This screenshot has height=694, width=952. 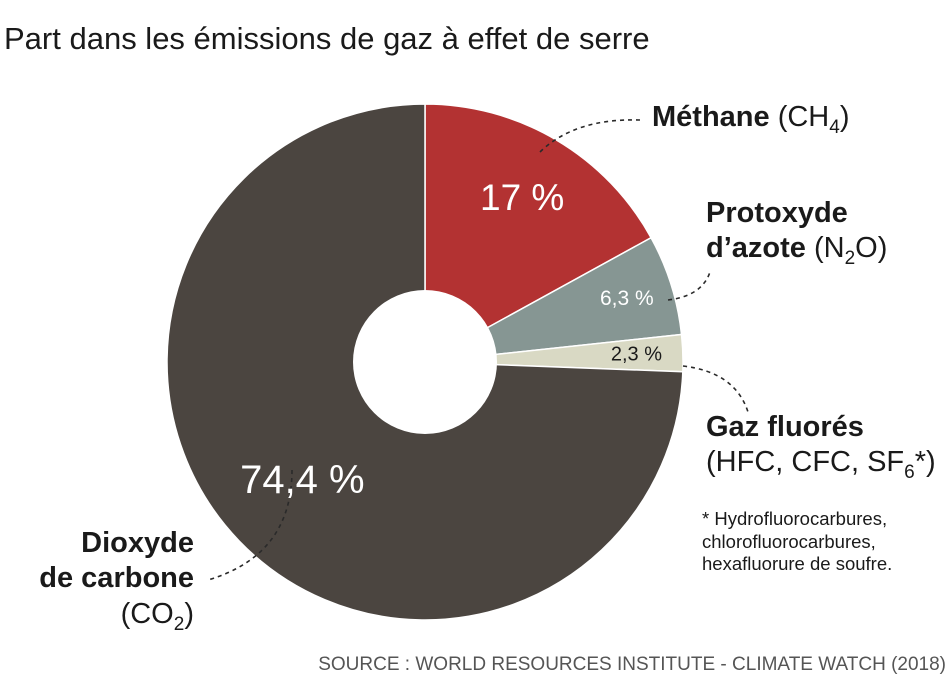 I want to click on donut-hole, so click(x=425, y=362).